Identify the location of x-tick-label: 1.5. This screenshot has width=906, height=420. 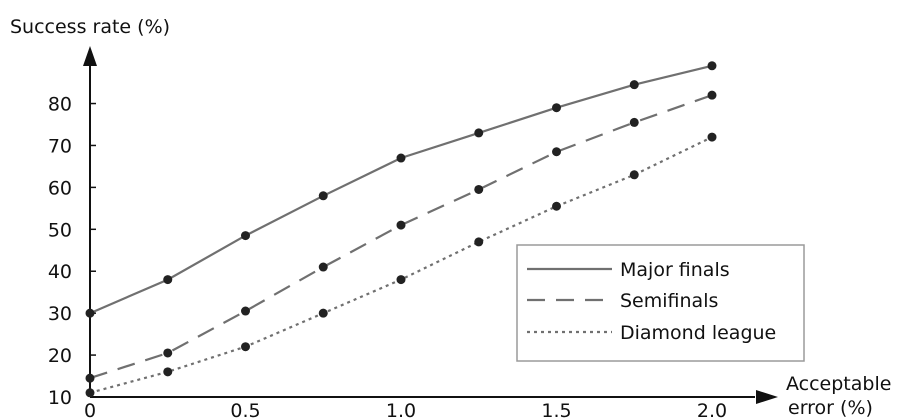
(556, 410).